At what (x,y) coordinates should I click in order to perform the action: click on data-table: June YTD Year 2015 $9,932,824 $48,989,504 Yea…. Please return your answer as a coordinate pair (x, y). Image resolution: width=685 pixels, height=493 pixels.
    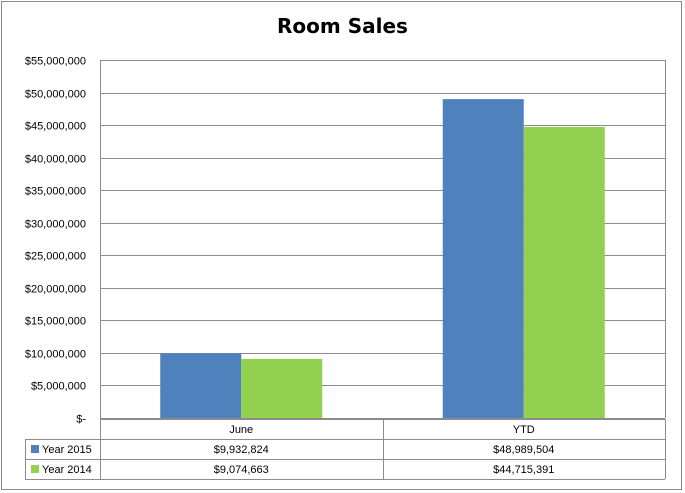
    Looking at the image, I should click on (345, 449).